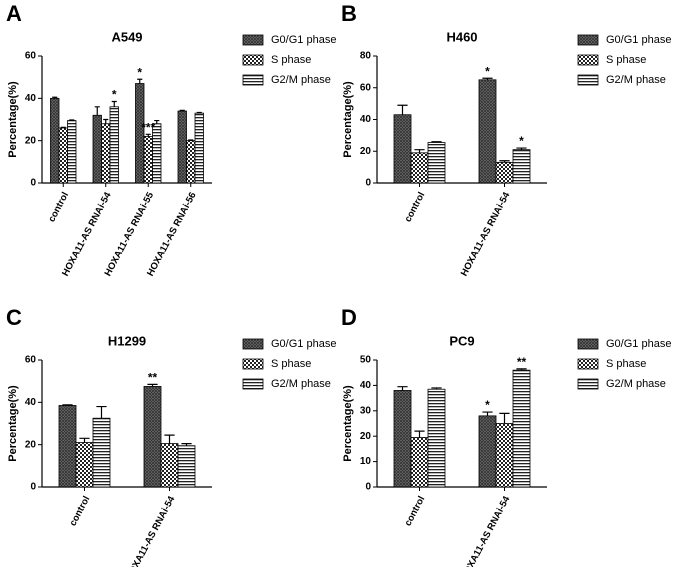  What do you see at coordinates (349, 317) in the screenshot?
I see `panel-letter: D` at bounding box center [349, 317].